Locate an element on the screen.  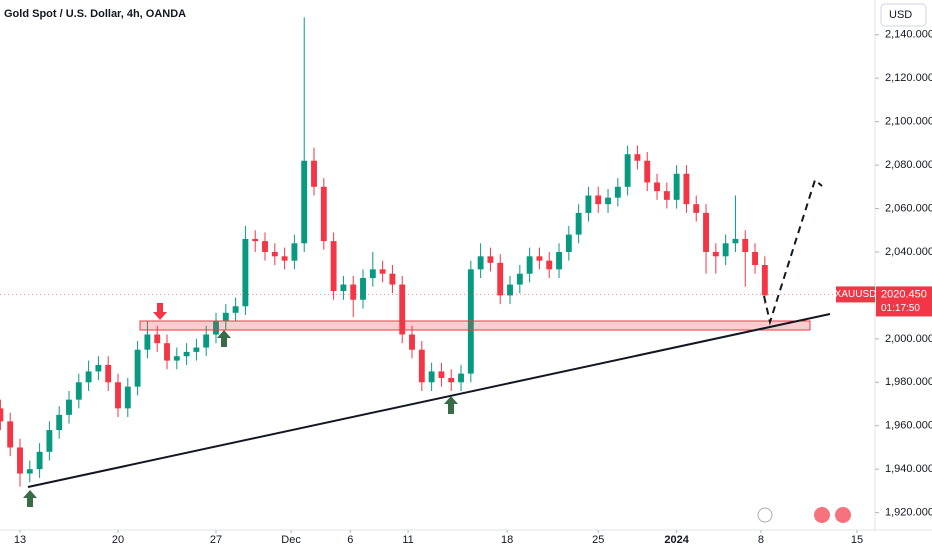
y-tick-label: 2,040.000 is located at coordinates (908, 252).